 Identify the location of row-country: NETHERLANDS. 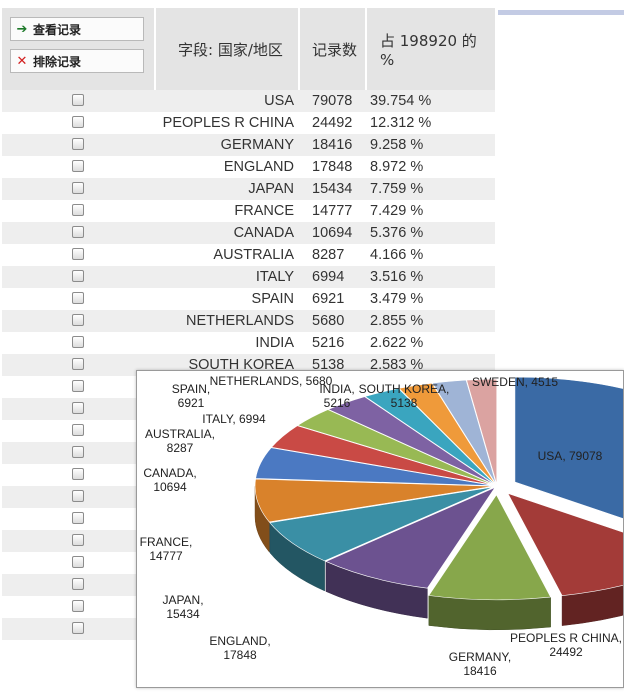
(240, 321).